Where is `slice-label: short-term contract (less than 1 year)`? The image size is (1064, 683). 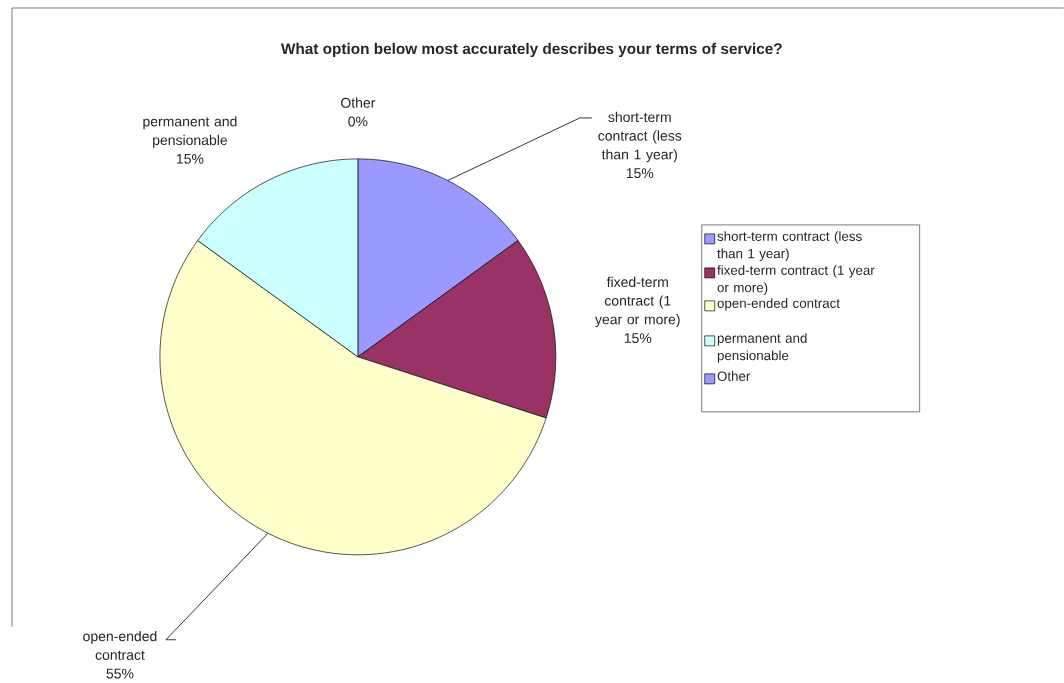 slice-label: short-term contract (less than 1 year) is located at coordinates (640, 137).